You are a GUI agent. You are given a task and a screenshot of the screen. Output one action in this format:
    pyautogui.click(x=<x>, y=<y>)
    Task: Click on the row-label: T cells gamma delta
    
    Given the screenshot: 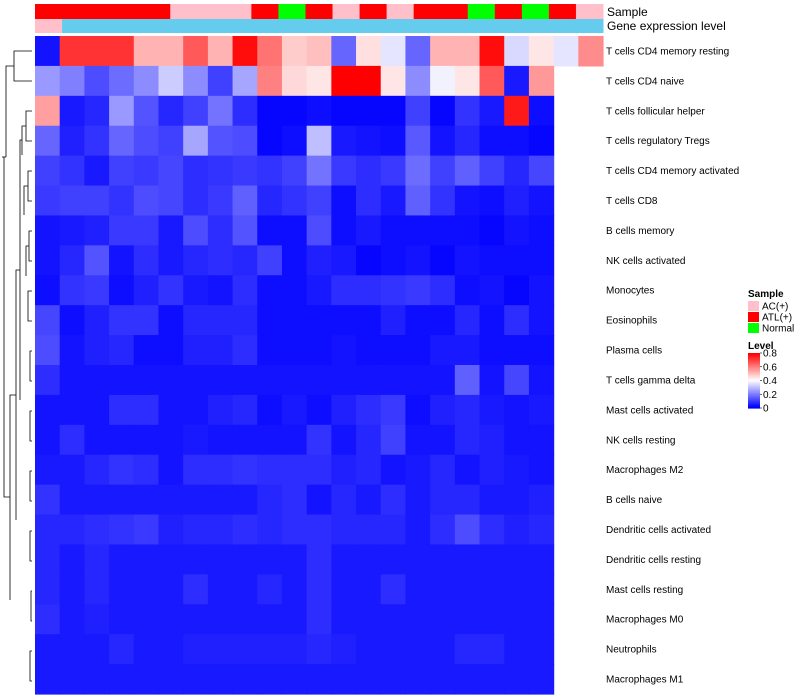 What is the action you would take?
    pyautogui.click(x=651, y=380)
    